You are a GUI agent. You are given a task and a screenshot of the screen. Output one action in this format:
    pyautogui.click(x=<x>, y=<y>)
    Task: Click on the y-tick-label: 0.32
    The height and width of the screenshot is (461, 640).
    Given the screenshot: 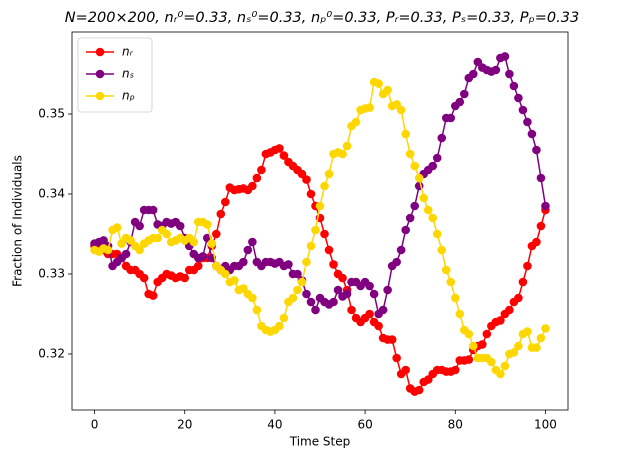 What is the action you would take?
    pyautogui.click(x=51, y=354)
    